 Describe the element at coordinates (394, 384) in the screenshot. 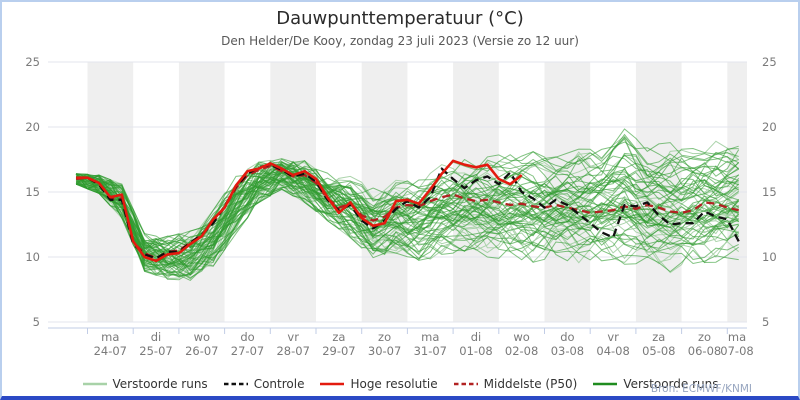

I see `legend-label: Hoge resolutie` at that location.